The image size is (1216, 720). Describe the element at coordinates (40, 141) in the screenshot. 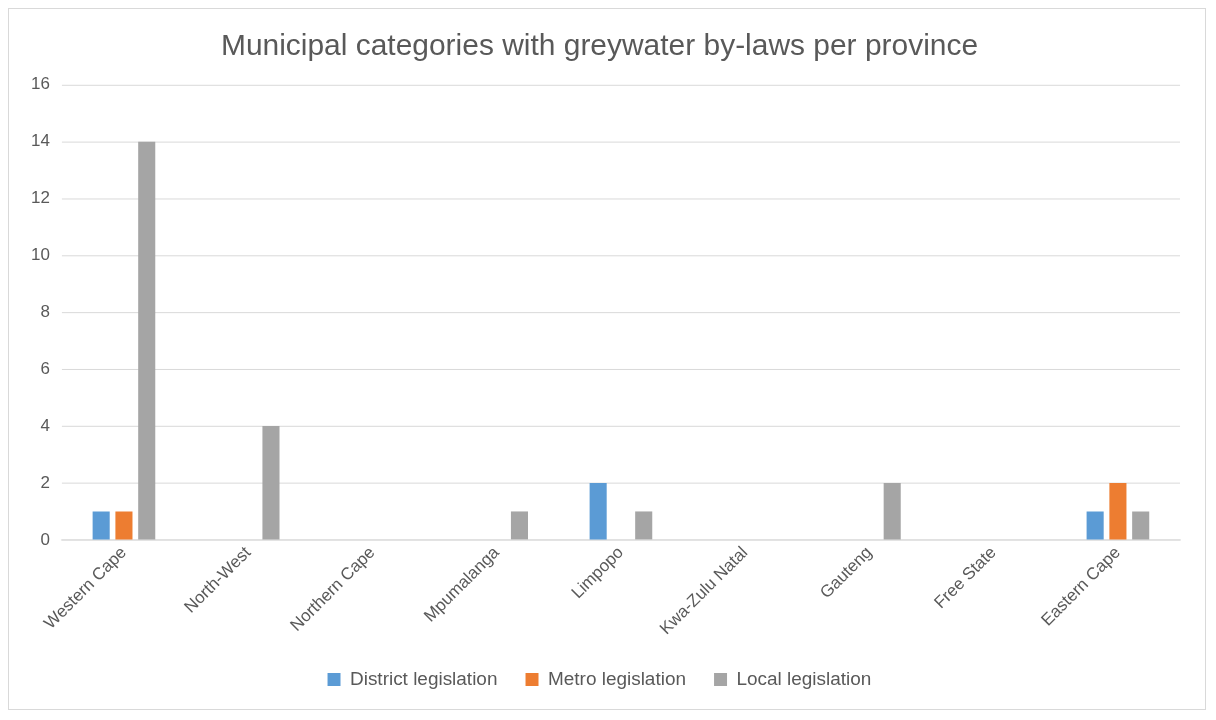

I see `y-tick-label: 14` at that location.